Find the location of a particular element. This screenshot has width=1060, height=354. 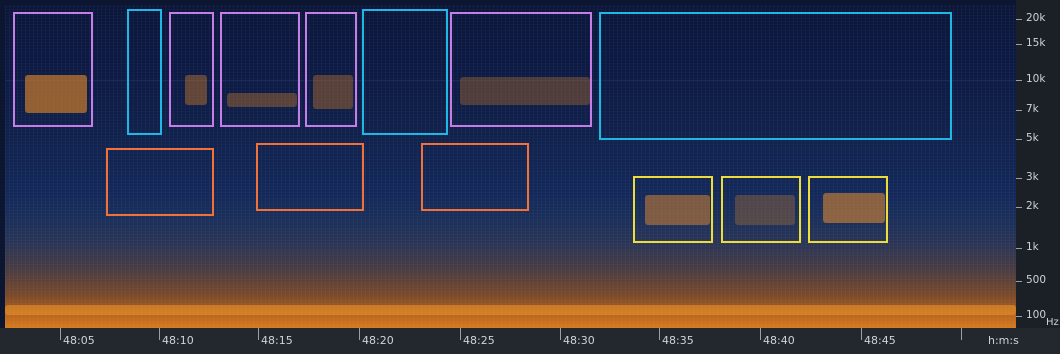

time-label: 48:15 is located at coordinates (277, 340).